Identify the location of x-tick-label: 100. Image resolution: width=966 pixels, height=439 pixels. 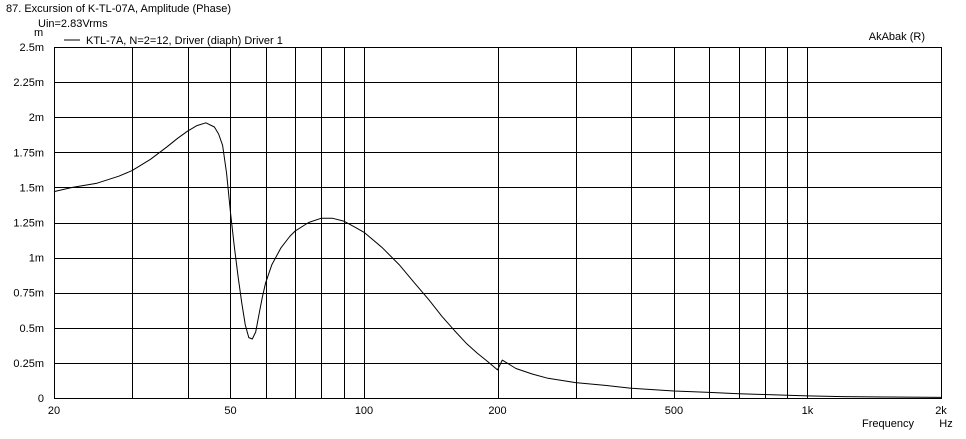
(364, 411).